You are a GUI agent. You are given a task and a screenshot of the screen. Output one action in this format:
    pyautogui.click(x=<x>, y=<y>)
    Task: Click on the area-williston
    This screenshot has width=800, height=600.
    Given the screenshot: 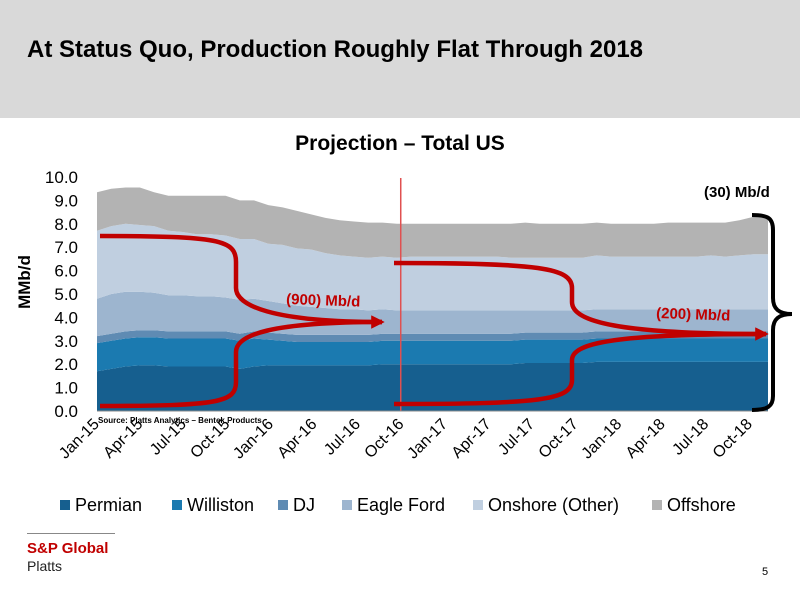 What is the action you would take?
    pyautogui.click(x=432, y=354)
    